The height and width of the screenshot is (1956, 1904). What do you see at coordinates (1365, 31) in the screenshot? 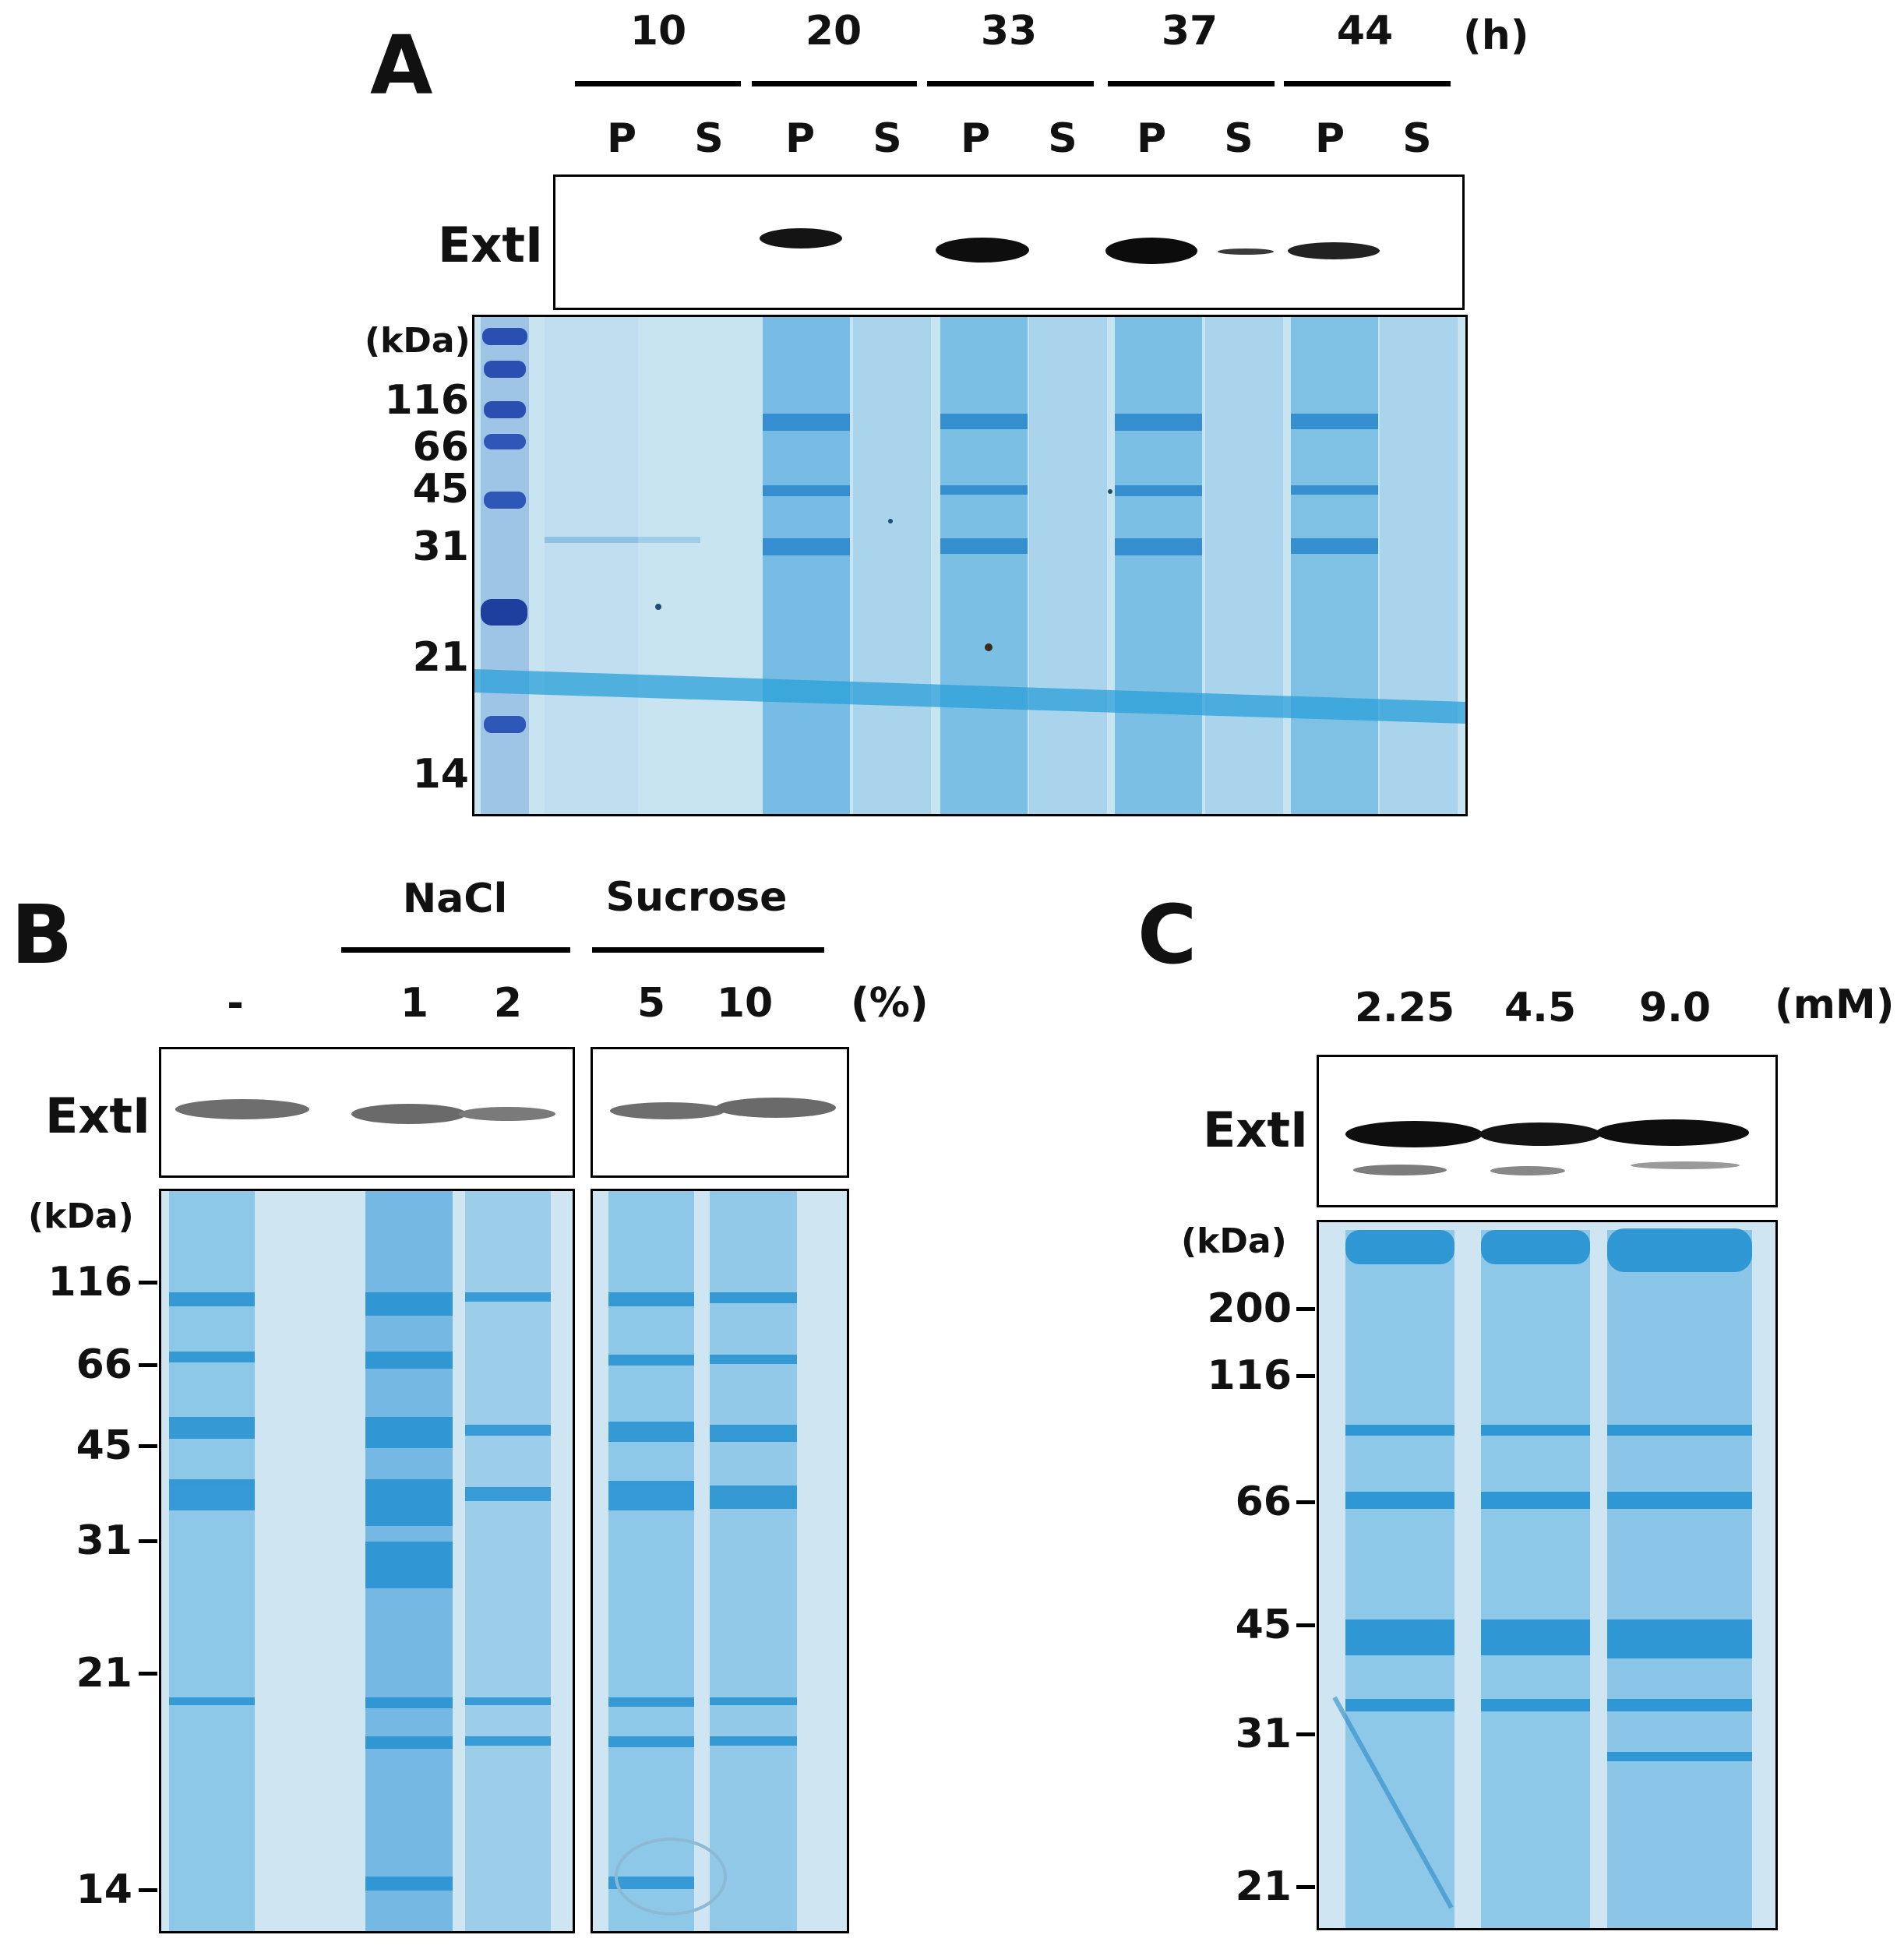
I see `timepoint-label: 44` at bounding box center [1365, 31].